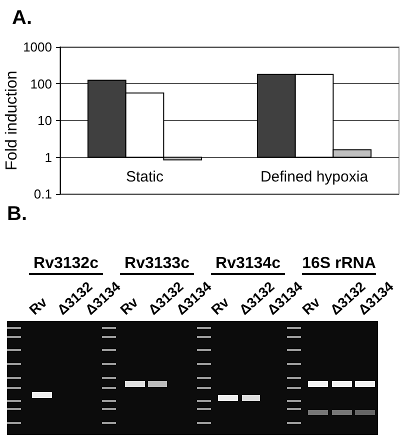  I want to click on y-axis-title: Fold induction, so click(12, 120).